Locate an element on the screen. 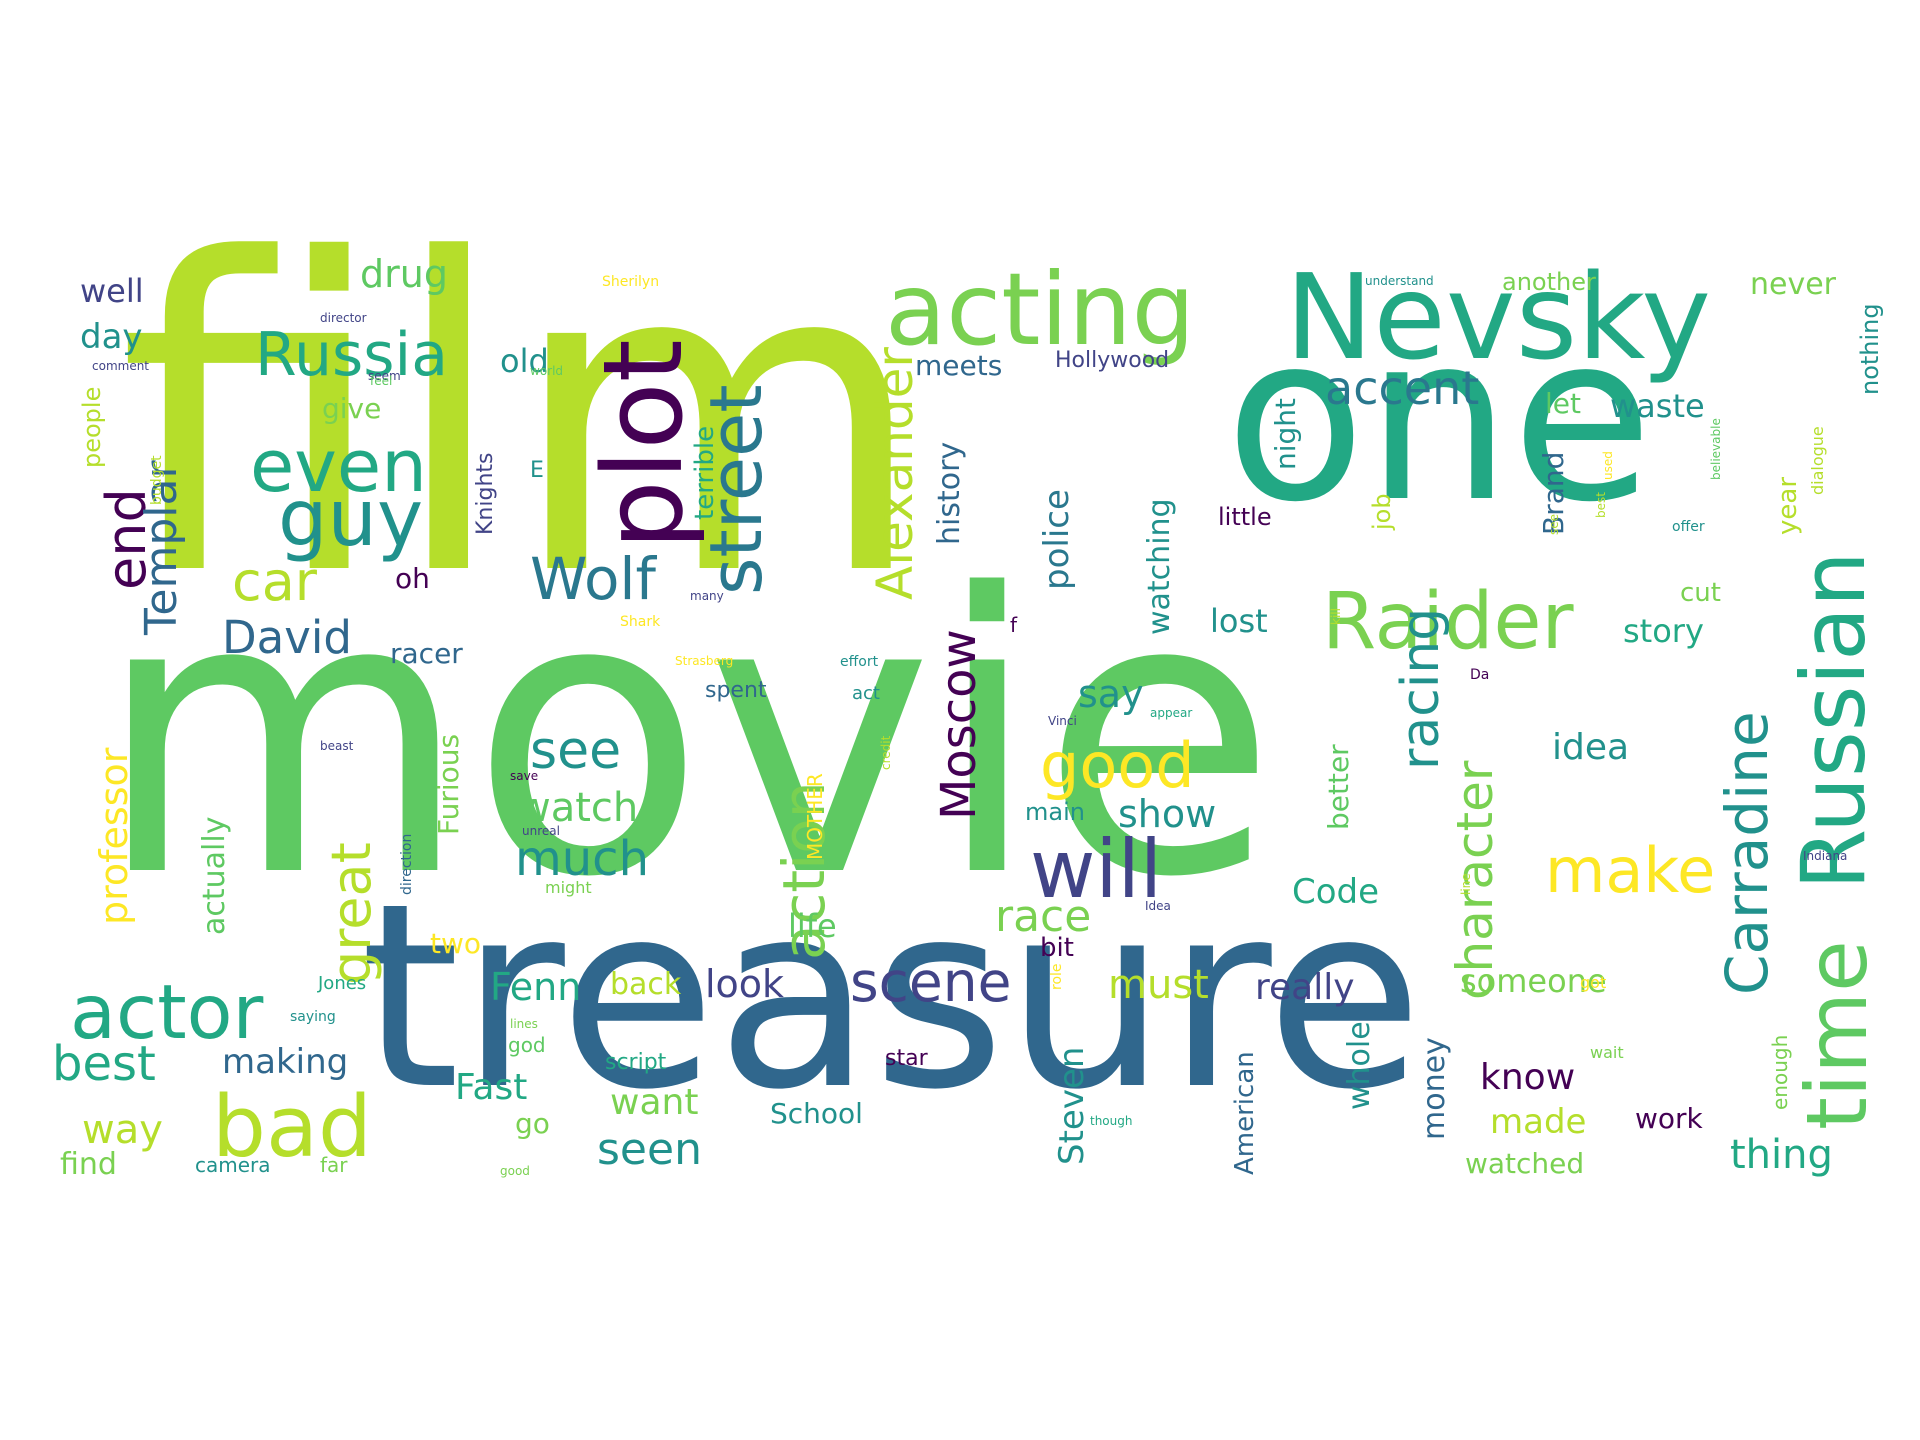 The image size is (1920, 1440). word-another: another is located at coordinates (1549, 282).